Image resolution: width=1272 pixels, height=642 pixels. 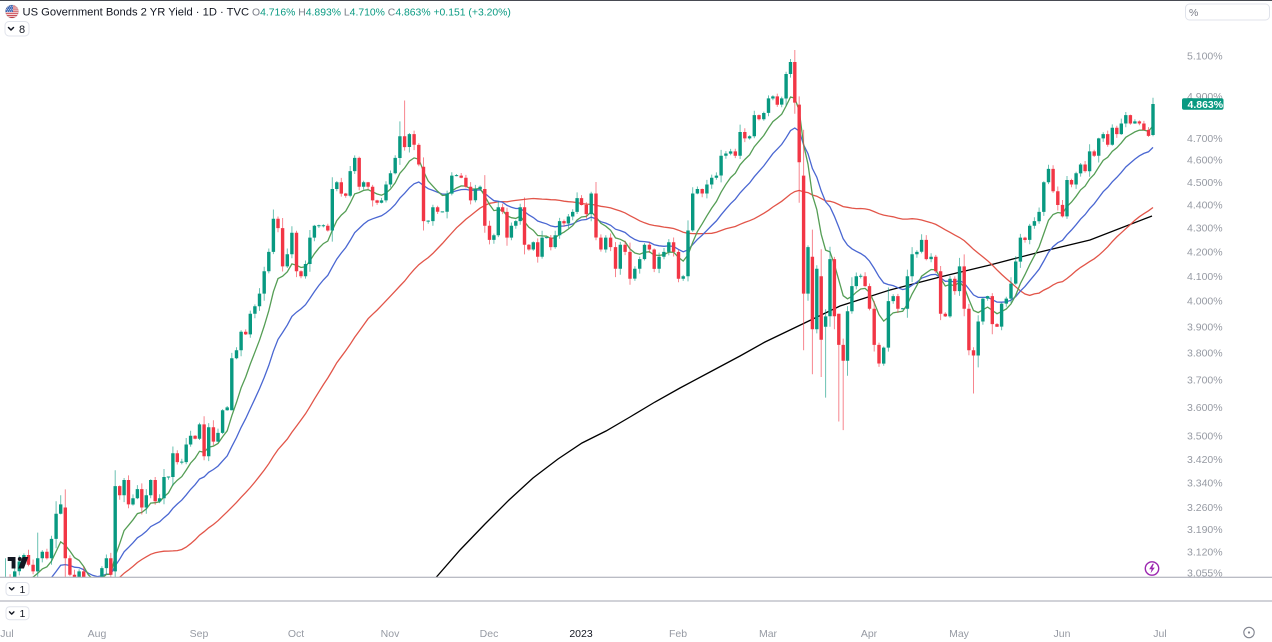 I want to click on svg-text: 4.500%, so click(x=1205, y=183).